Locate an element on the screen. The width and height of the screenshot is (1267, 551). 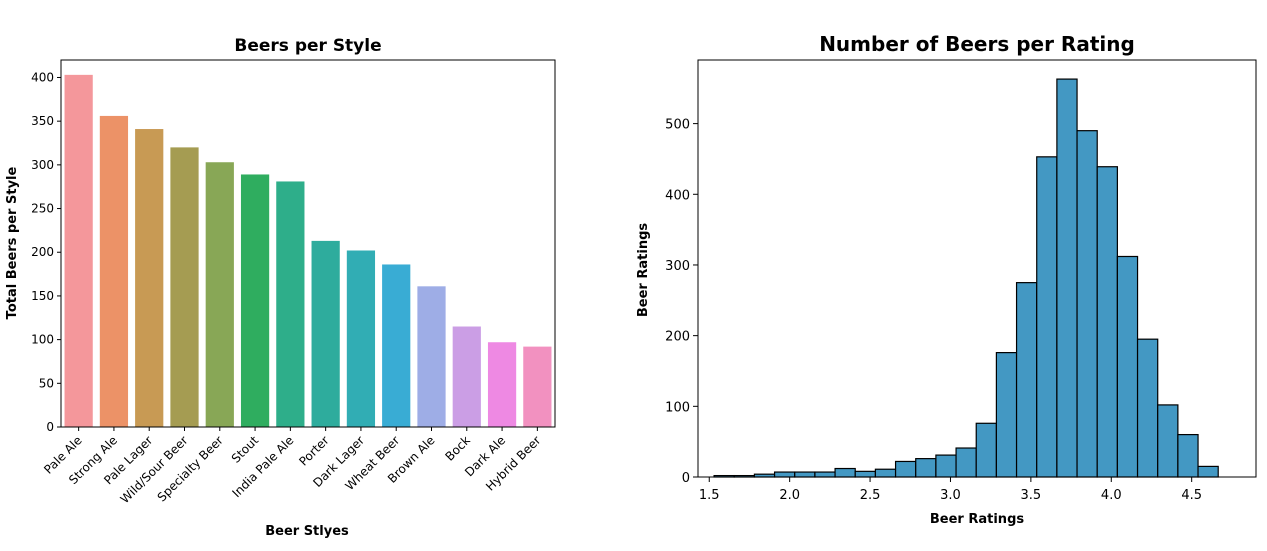
x-tick-label: Bock is located at coordinates (457, 448).